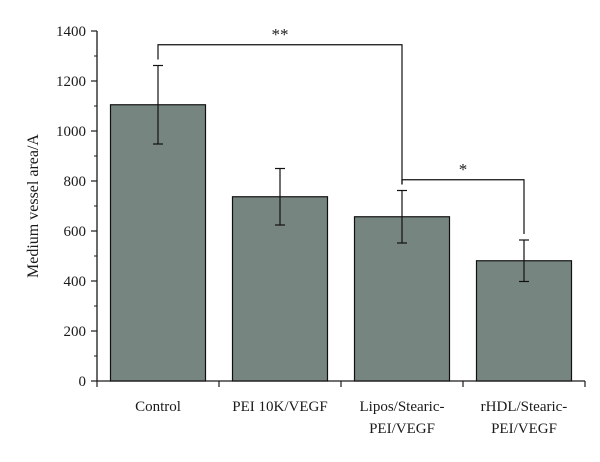  I want to click on x-category-label-line: PEI 10K/VEGF, so click(279, 407).